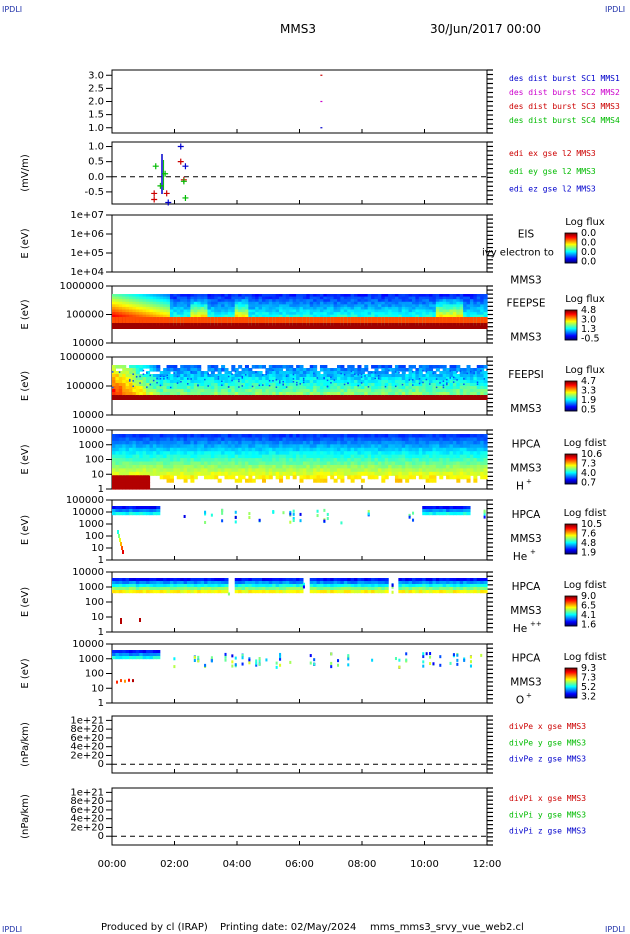  Describe the element at coordinates (588, 464) in the screenshot. I see `colorbar-tick-label: 7.3` at that location.